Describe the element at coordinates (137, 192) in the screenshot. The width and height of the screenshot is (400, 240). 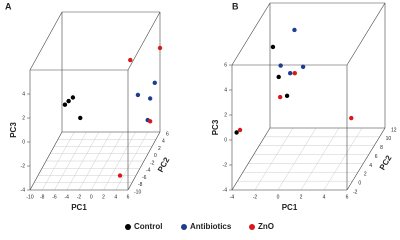
I see `y-tick-label: -10` at that location.